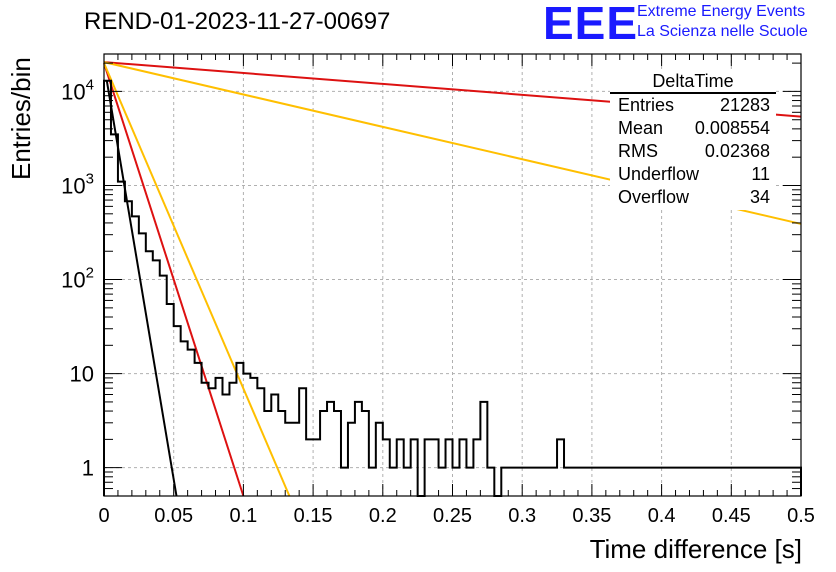 The image size is (836, 572). What do you see at coordinates (313, 516) in the screenshot?
I see `x-tick-label: 0.15` at bounding box center [313, 516].